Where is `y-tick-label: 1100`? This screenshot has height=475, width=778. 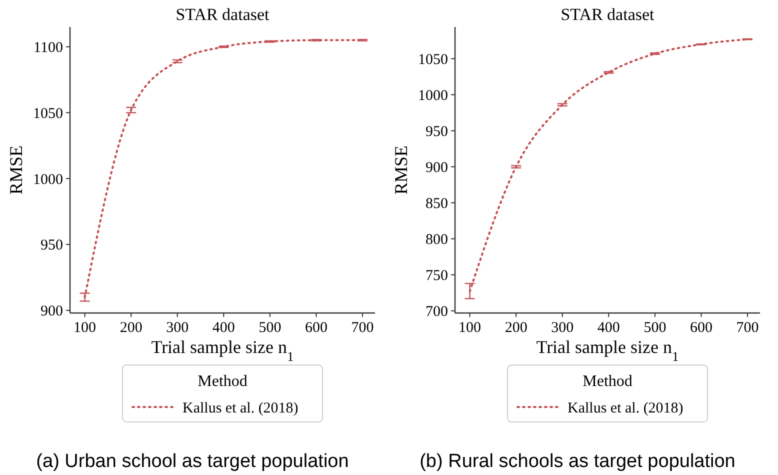 y-tick-label: 1100 is located at coordinates (48, 48).